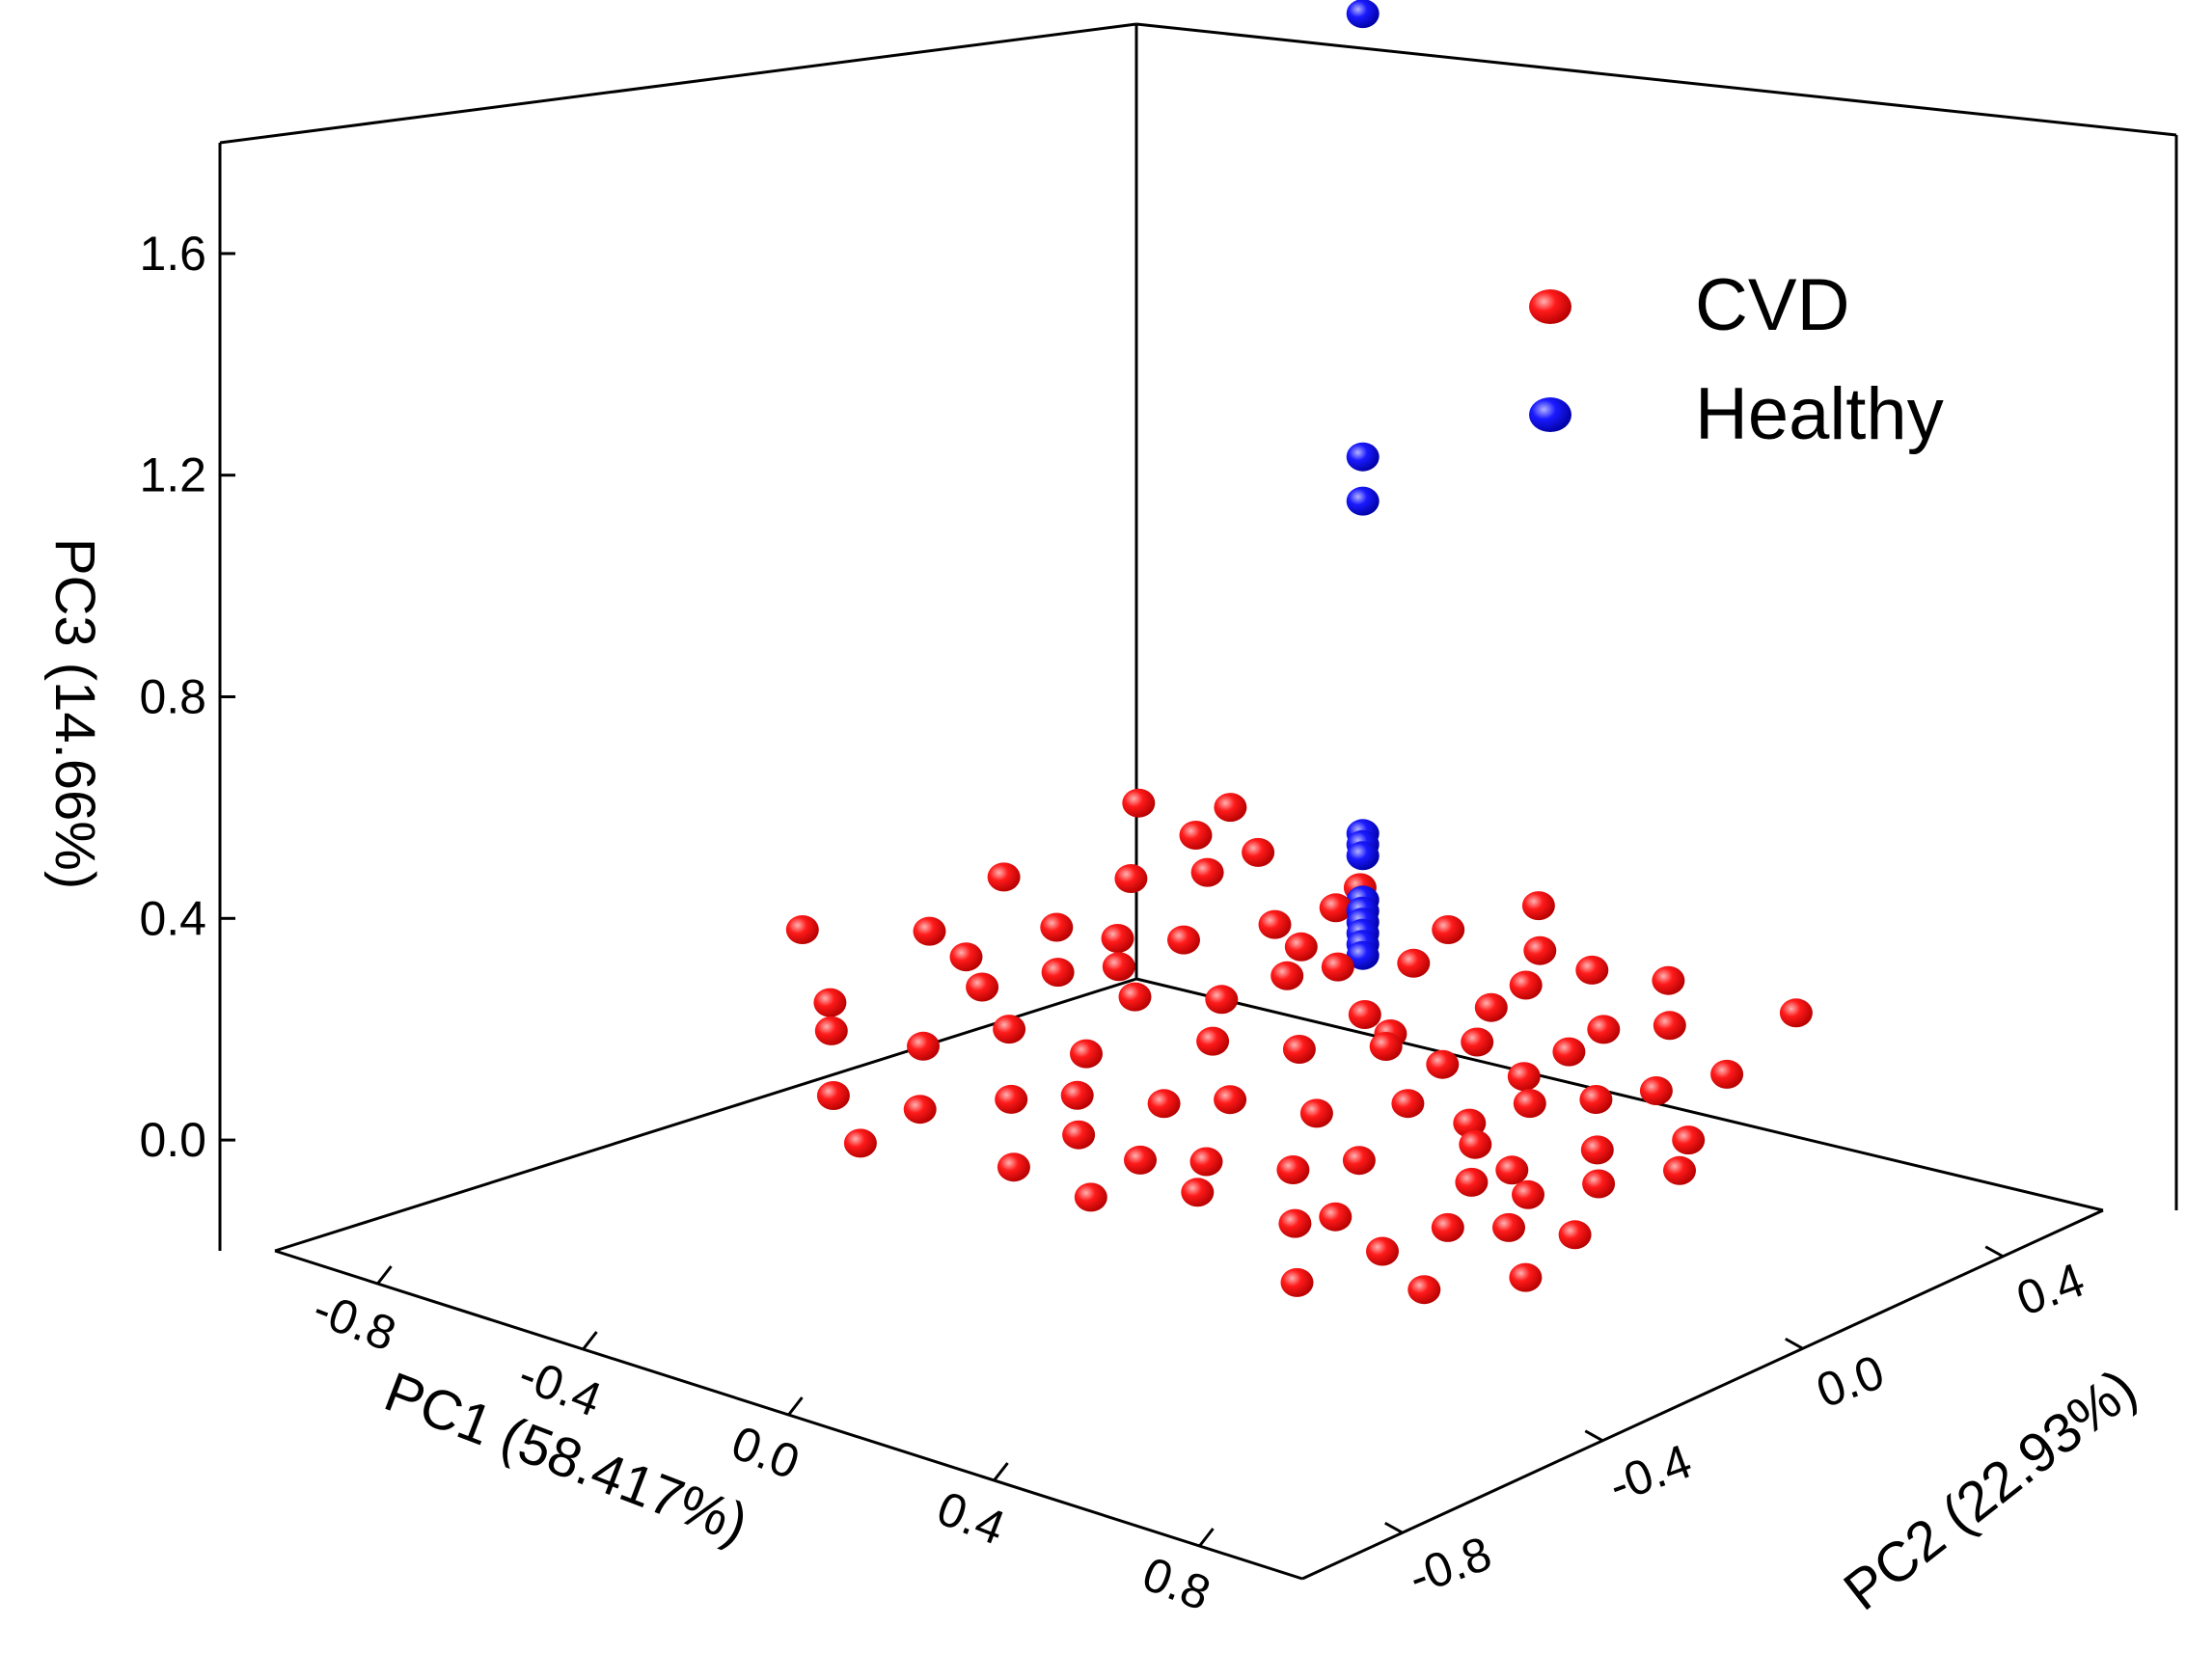 The image size is (2186, 1680). Describe the element at coordinates (172, 918) in the screenshot. I see `z-tick-label: 0.4` at that location.